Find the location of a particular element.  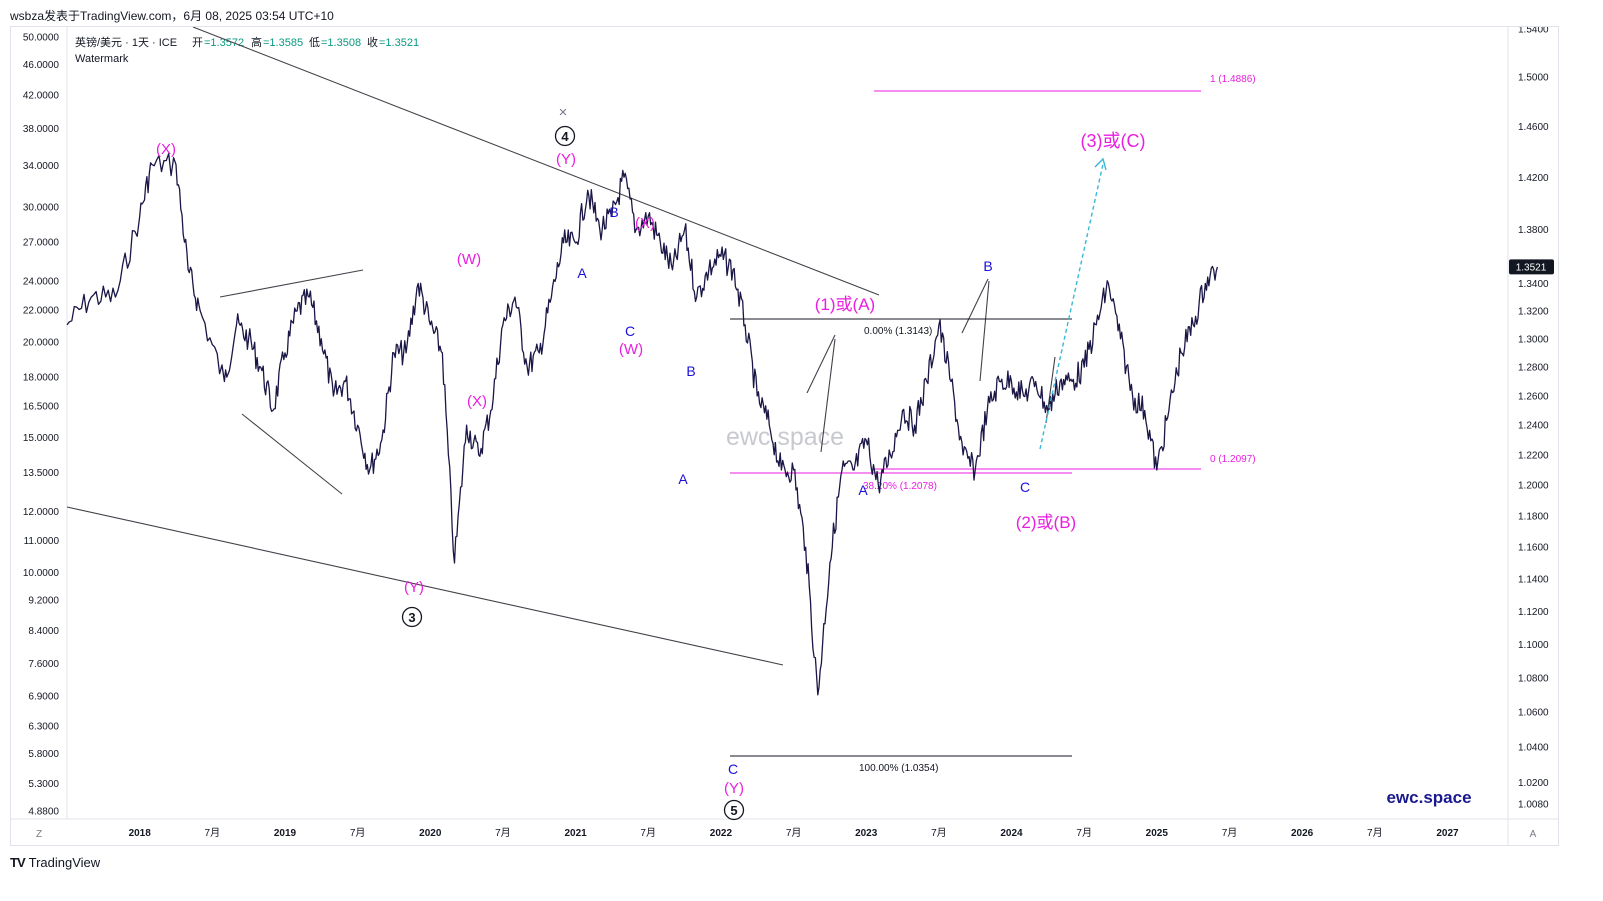

time-axis-tick: 2021 is located at coordinates (575, 833).